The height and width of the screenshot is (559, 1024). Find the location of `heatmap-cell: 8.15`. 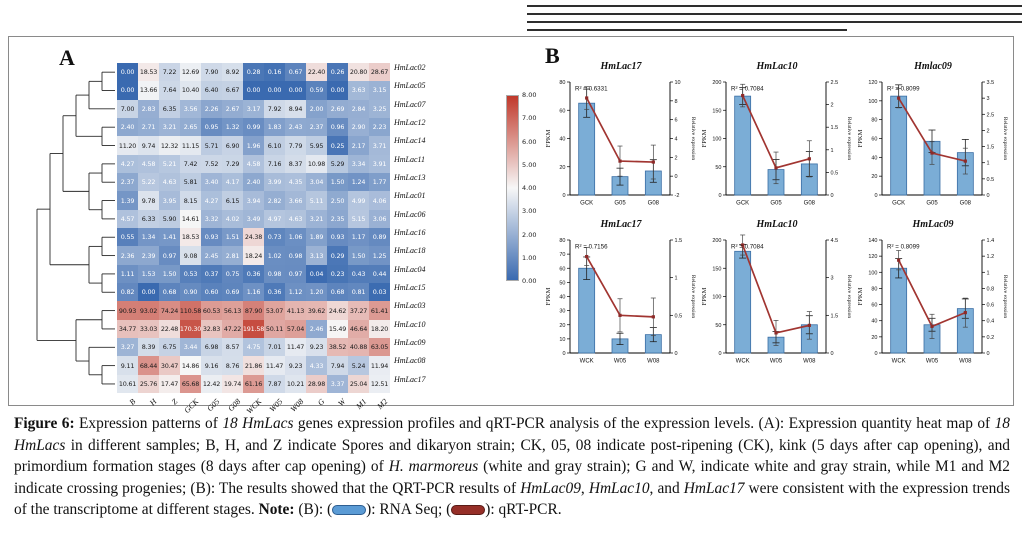

heatmap-cell: 8.15 is located at coordinates (190, 200).